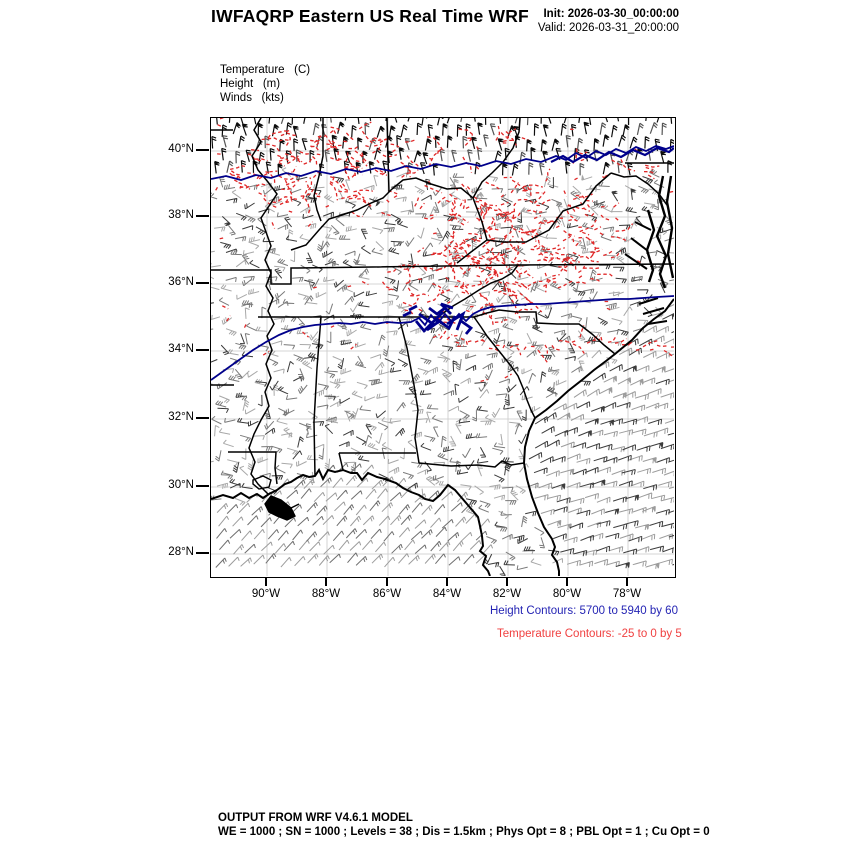  Describe the element at coordinates (181, 485) in the screenshot. I see `lat-tick-label: 30°N` at that location.